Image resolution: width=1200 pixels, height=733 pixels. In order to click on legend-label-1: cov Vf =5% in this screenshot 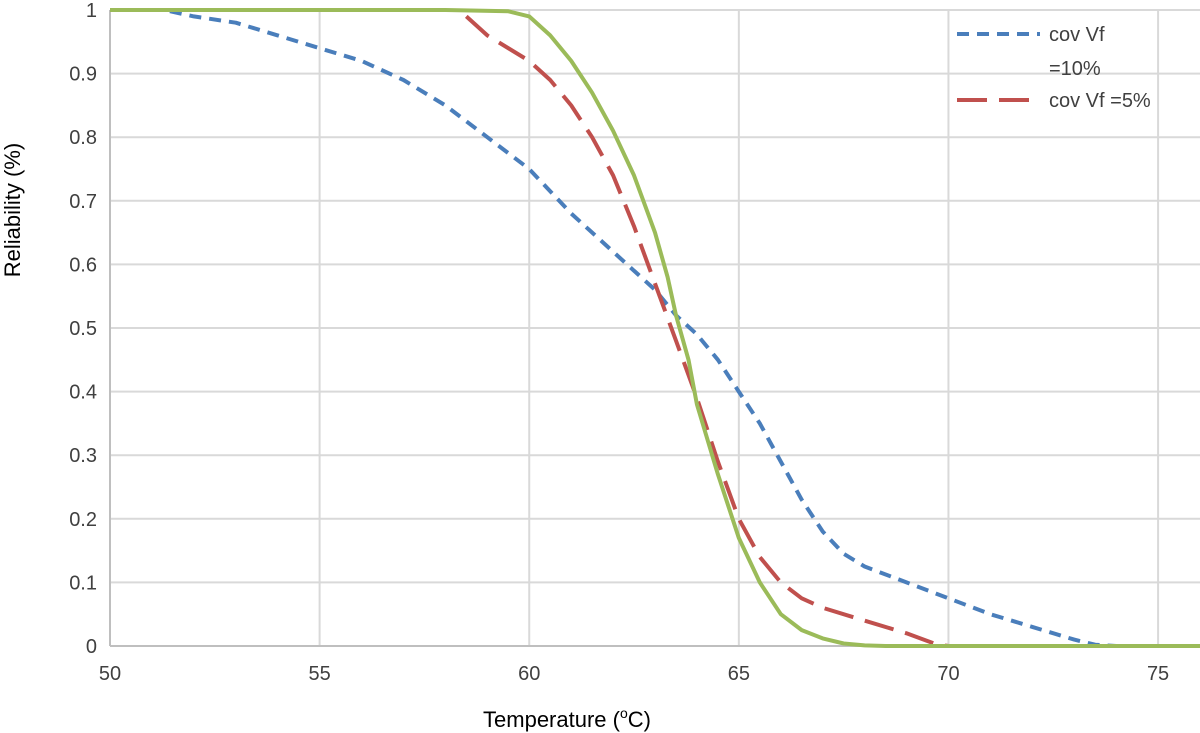, I will do `click(1100, 101)`.